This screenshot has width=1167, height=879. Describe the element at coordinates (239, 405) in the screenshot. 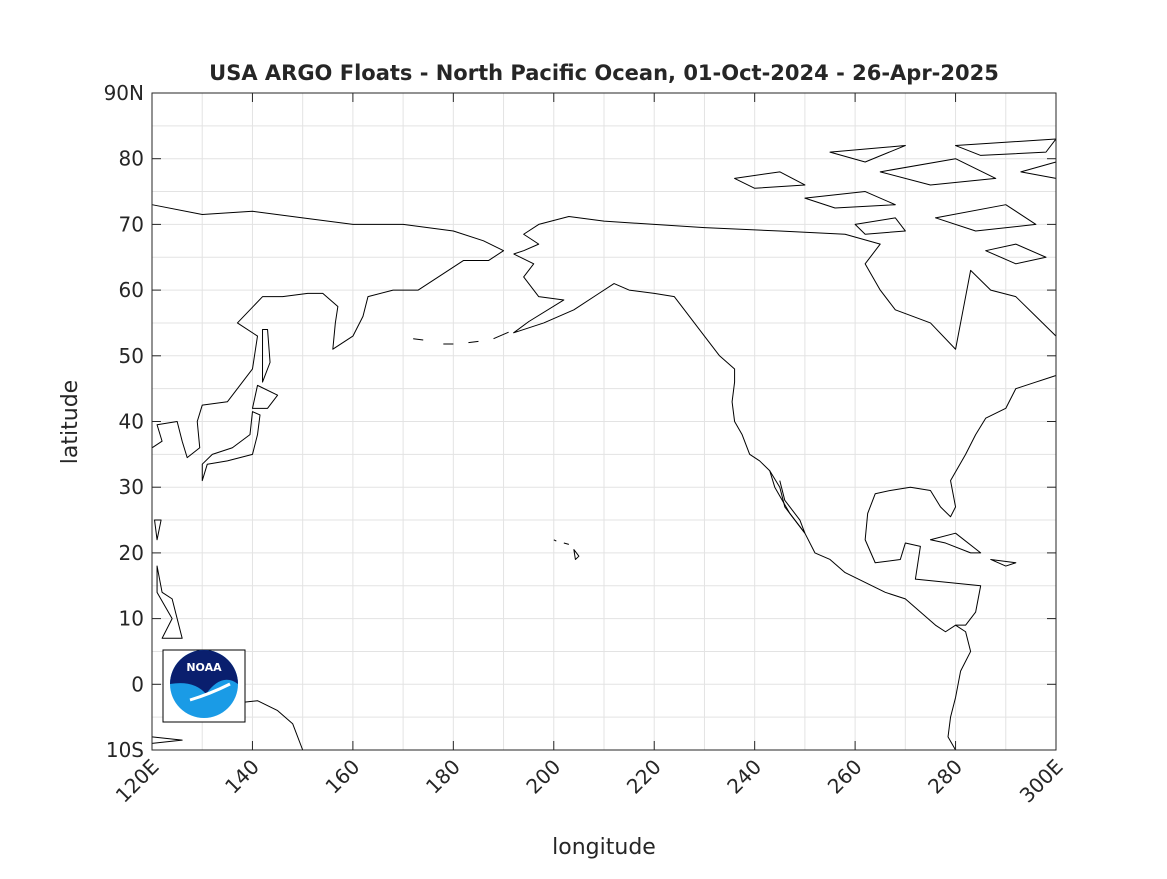

I see `coast-japan` at that location.